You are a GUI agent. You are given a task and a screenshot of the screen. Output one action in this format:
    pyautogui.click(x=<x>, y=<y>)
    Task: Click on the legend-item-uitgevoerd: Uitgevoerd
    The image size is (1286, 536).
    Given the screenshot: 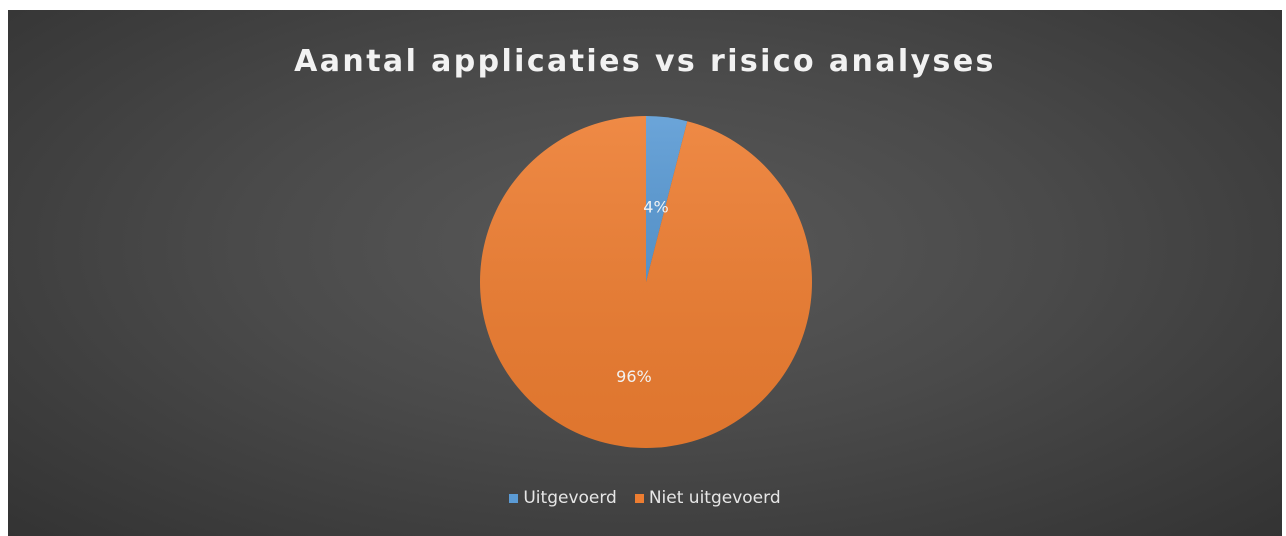 What is the action you would take?
    pyautogui.click(x=563, y=498)
    